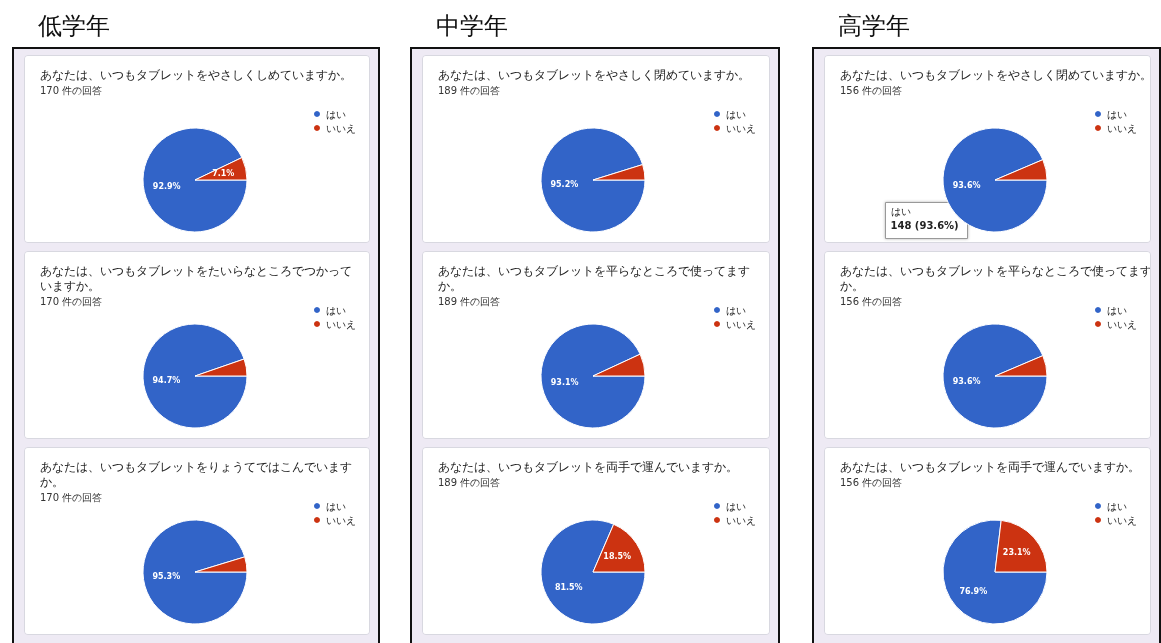 Image resolution: width=1161 pixels, height=643 pixels. What do you see at coordinates (166, 381) in the screenshot?
I see `data-label: 94.7%` at bounding box center [166, 381].